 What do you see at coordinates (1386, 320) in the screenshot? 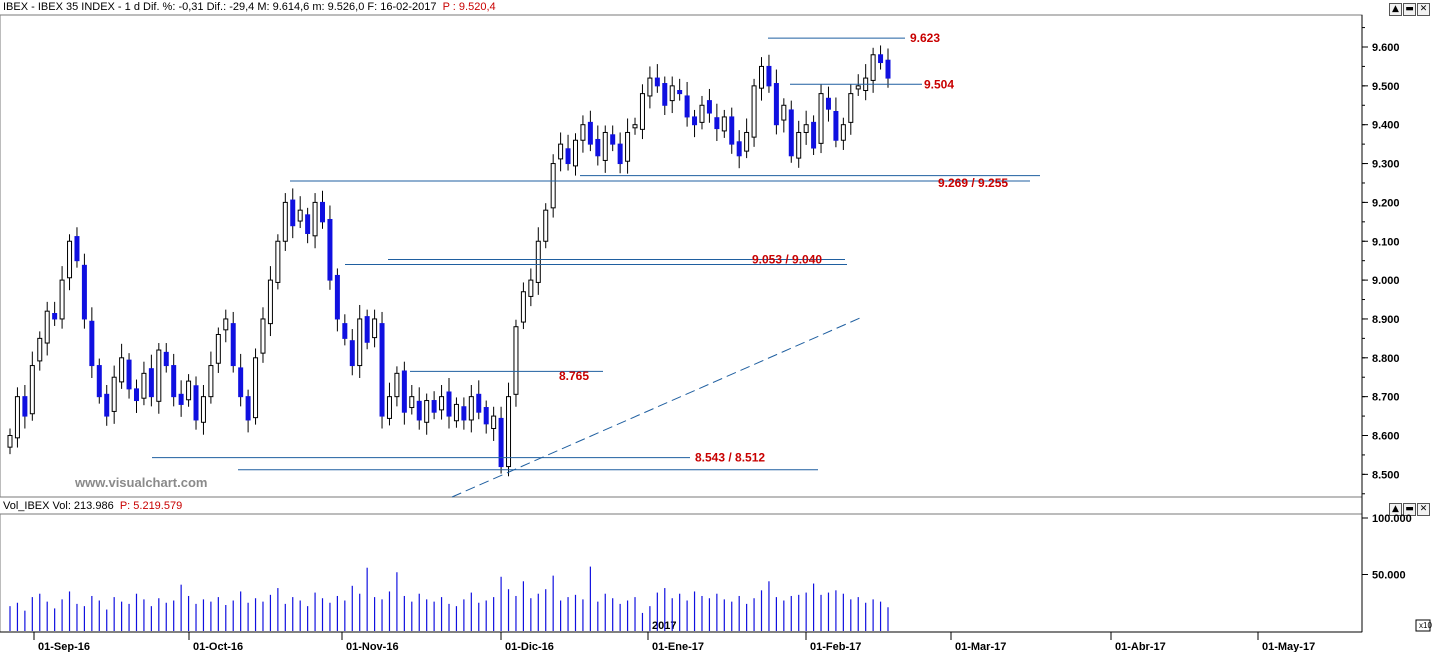
I see `price-tick-label: 8.900` at bounding box center [1386, 320].